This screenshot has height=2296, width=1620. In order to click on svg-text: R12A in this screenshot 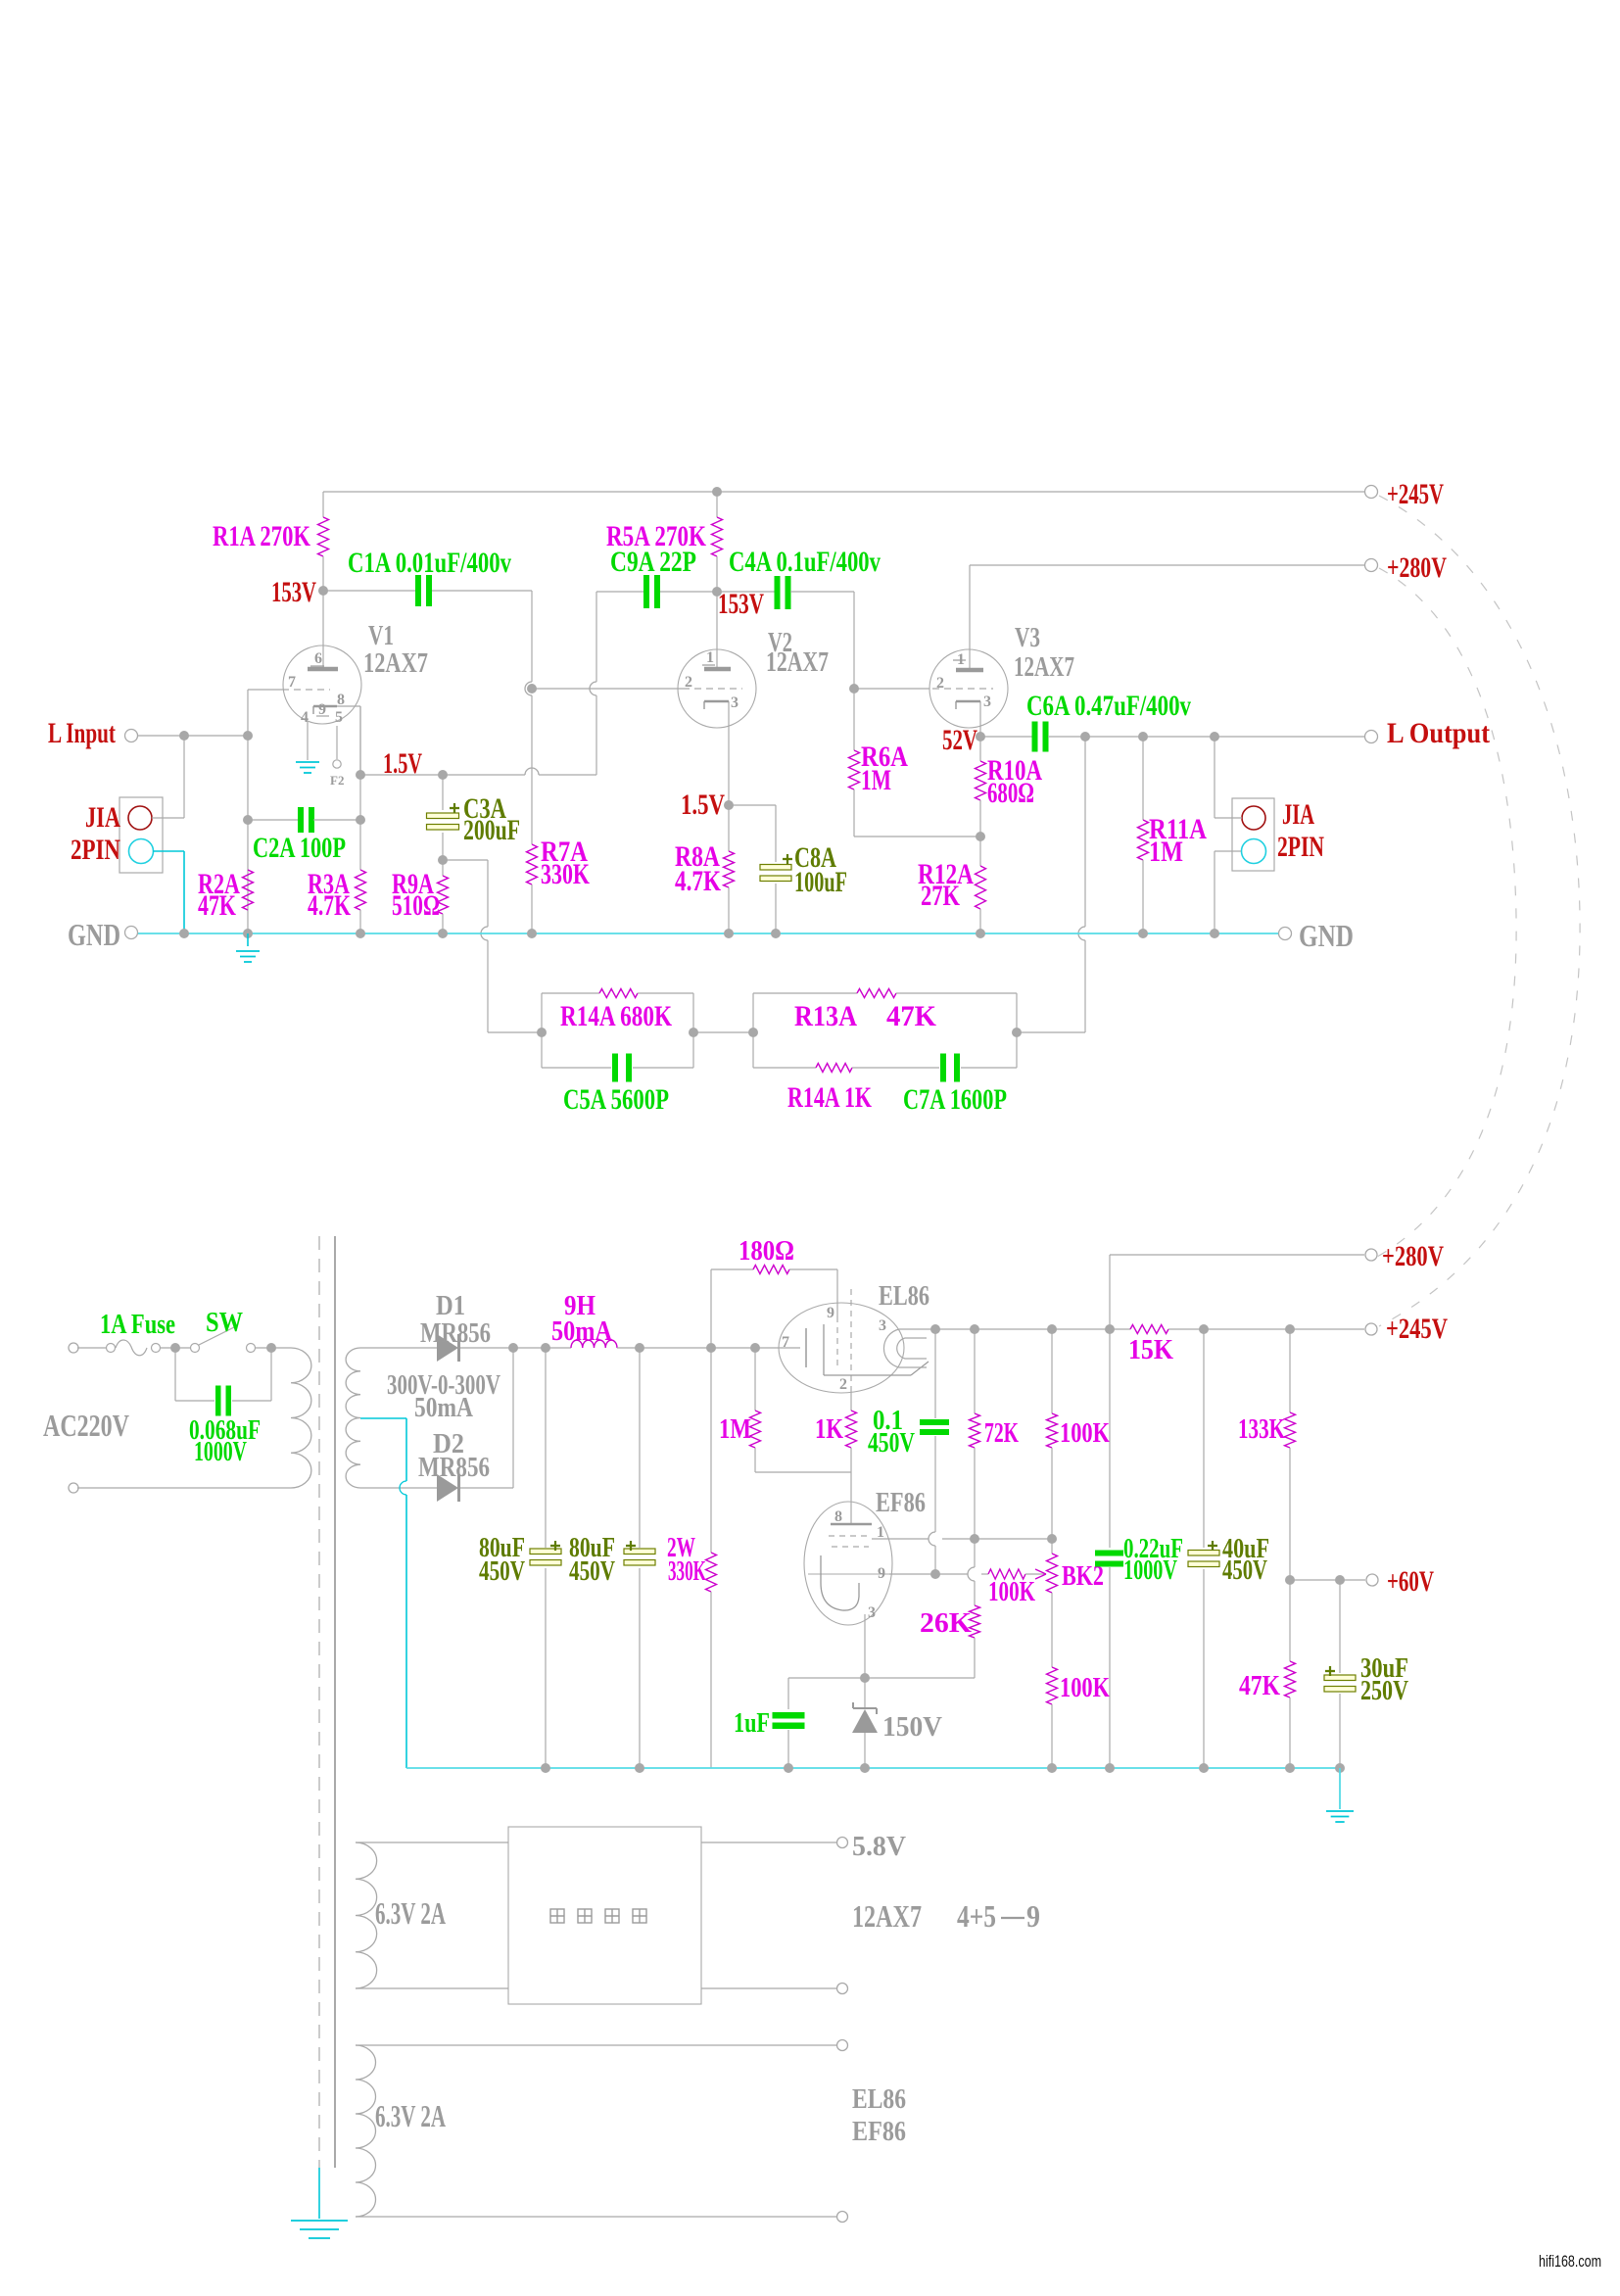, I will do `click(946, 874)`.